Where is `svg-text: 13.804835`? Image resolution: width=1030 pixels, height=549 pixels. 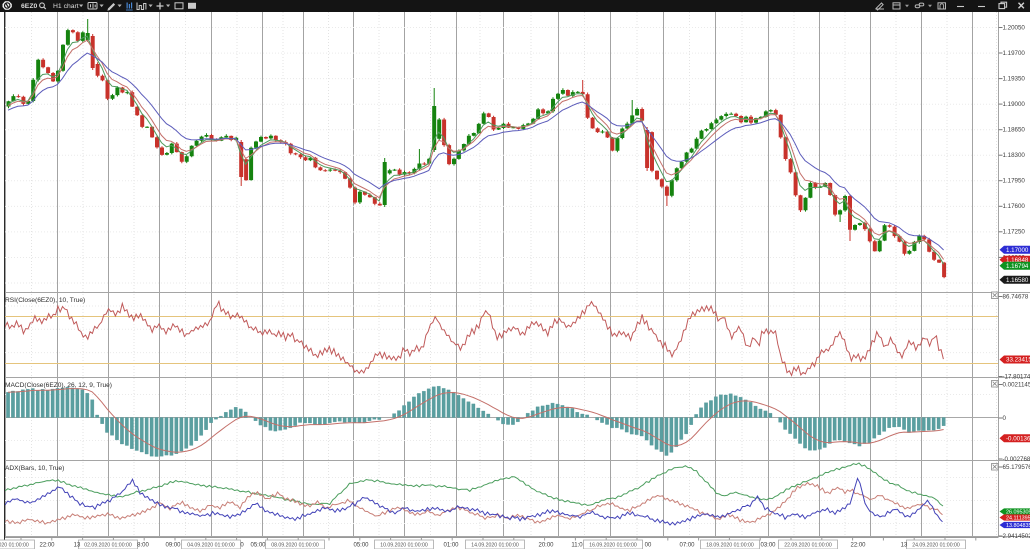 svg-text: 13.804835 is located at coordinates (1018, 526).